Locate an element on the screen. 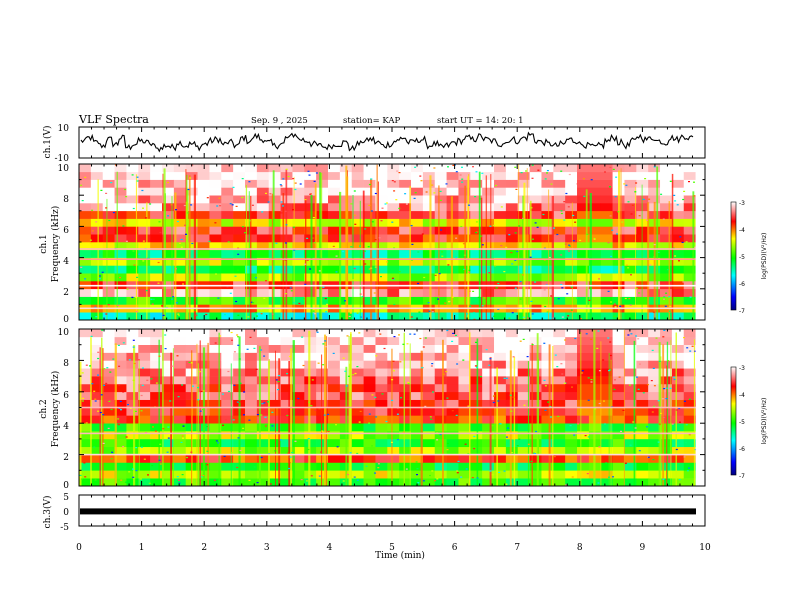 The width and height of the screenshot is (792, 612). ch1-spec-narrowband-line is located at coordinates (387, 308).